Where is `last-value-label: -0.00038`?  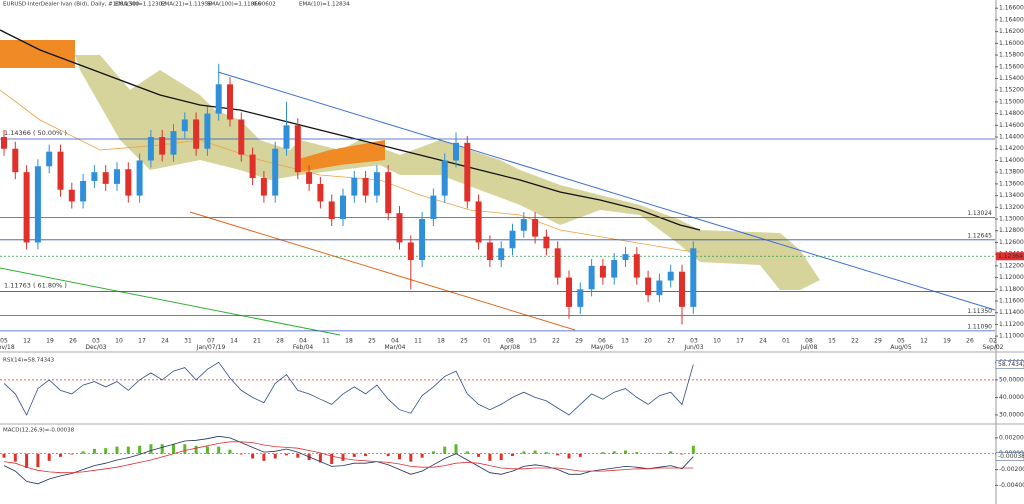
last-value-label: -0.00038 is located at coordinates (1011, 456).